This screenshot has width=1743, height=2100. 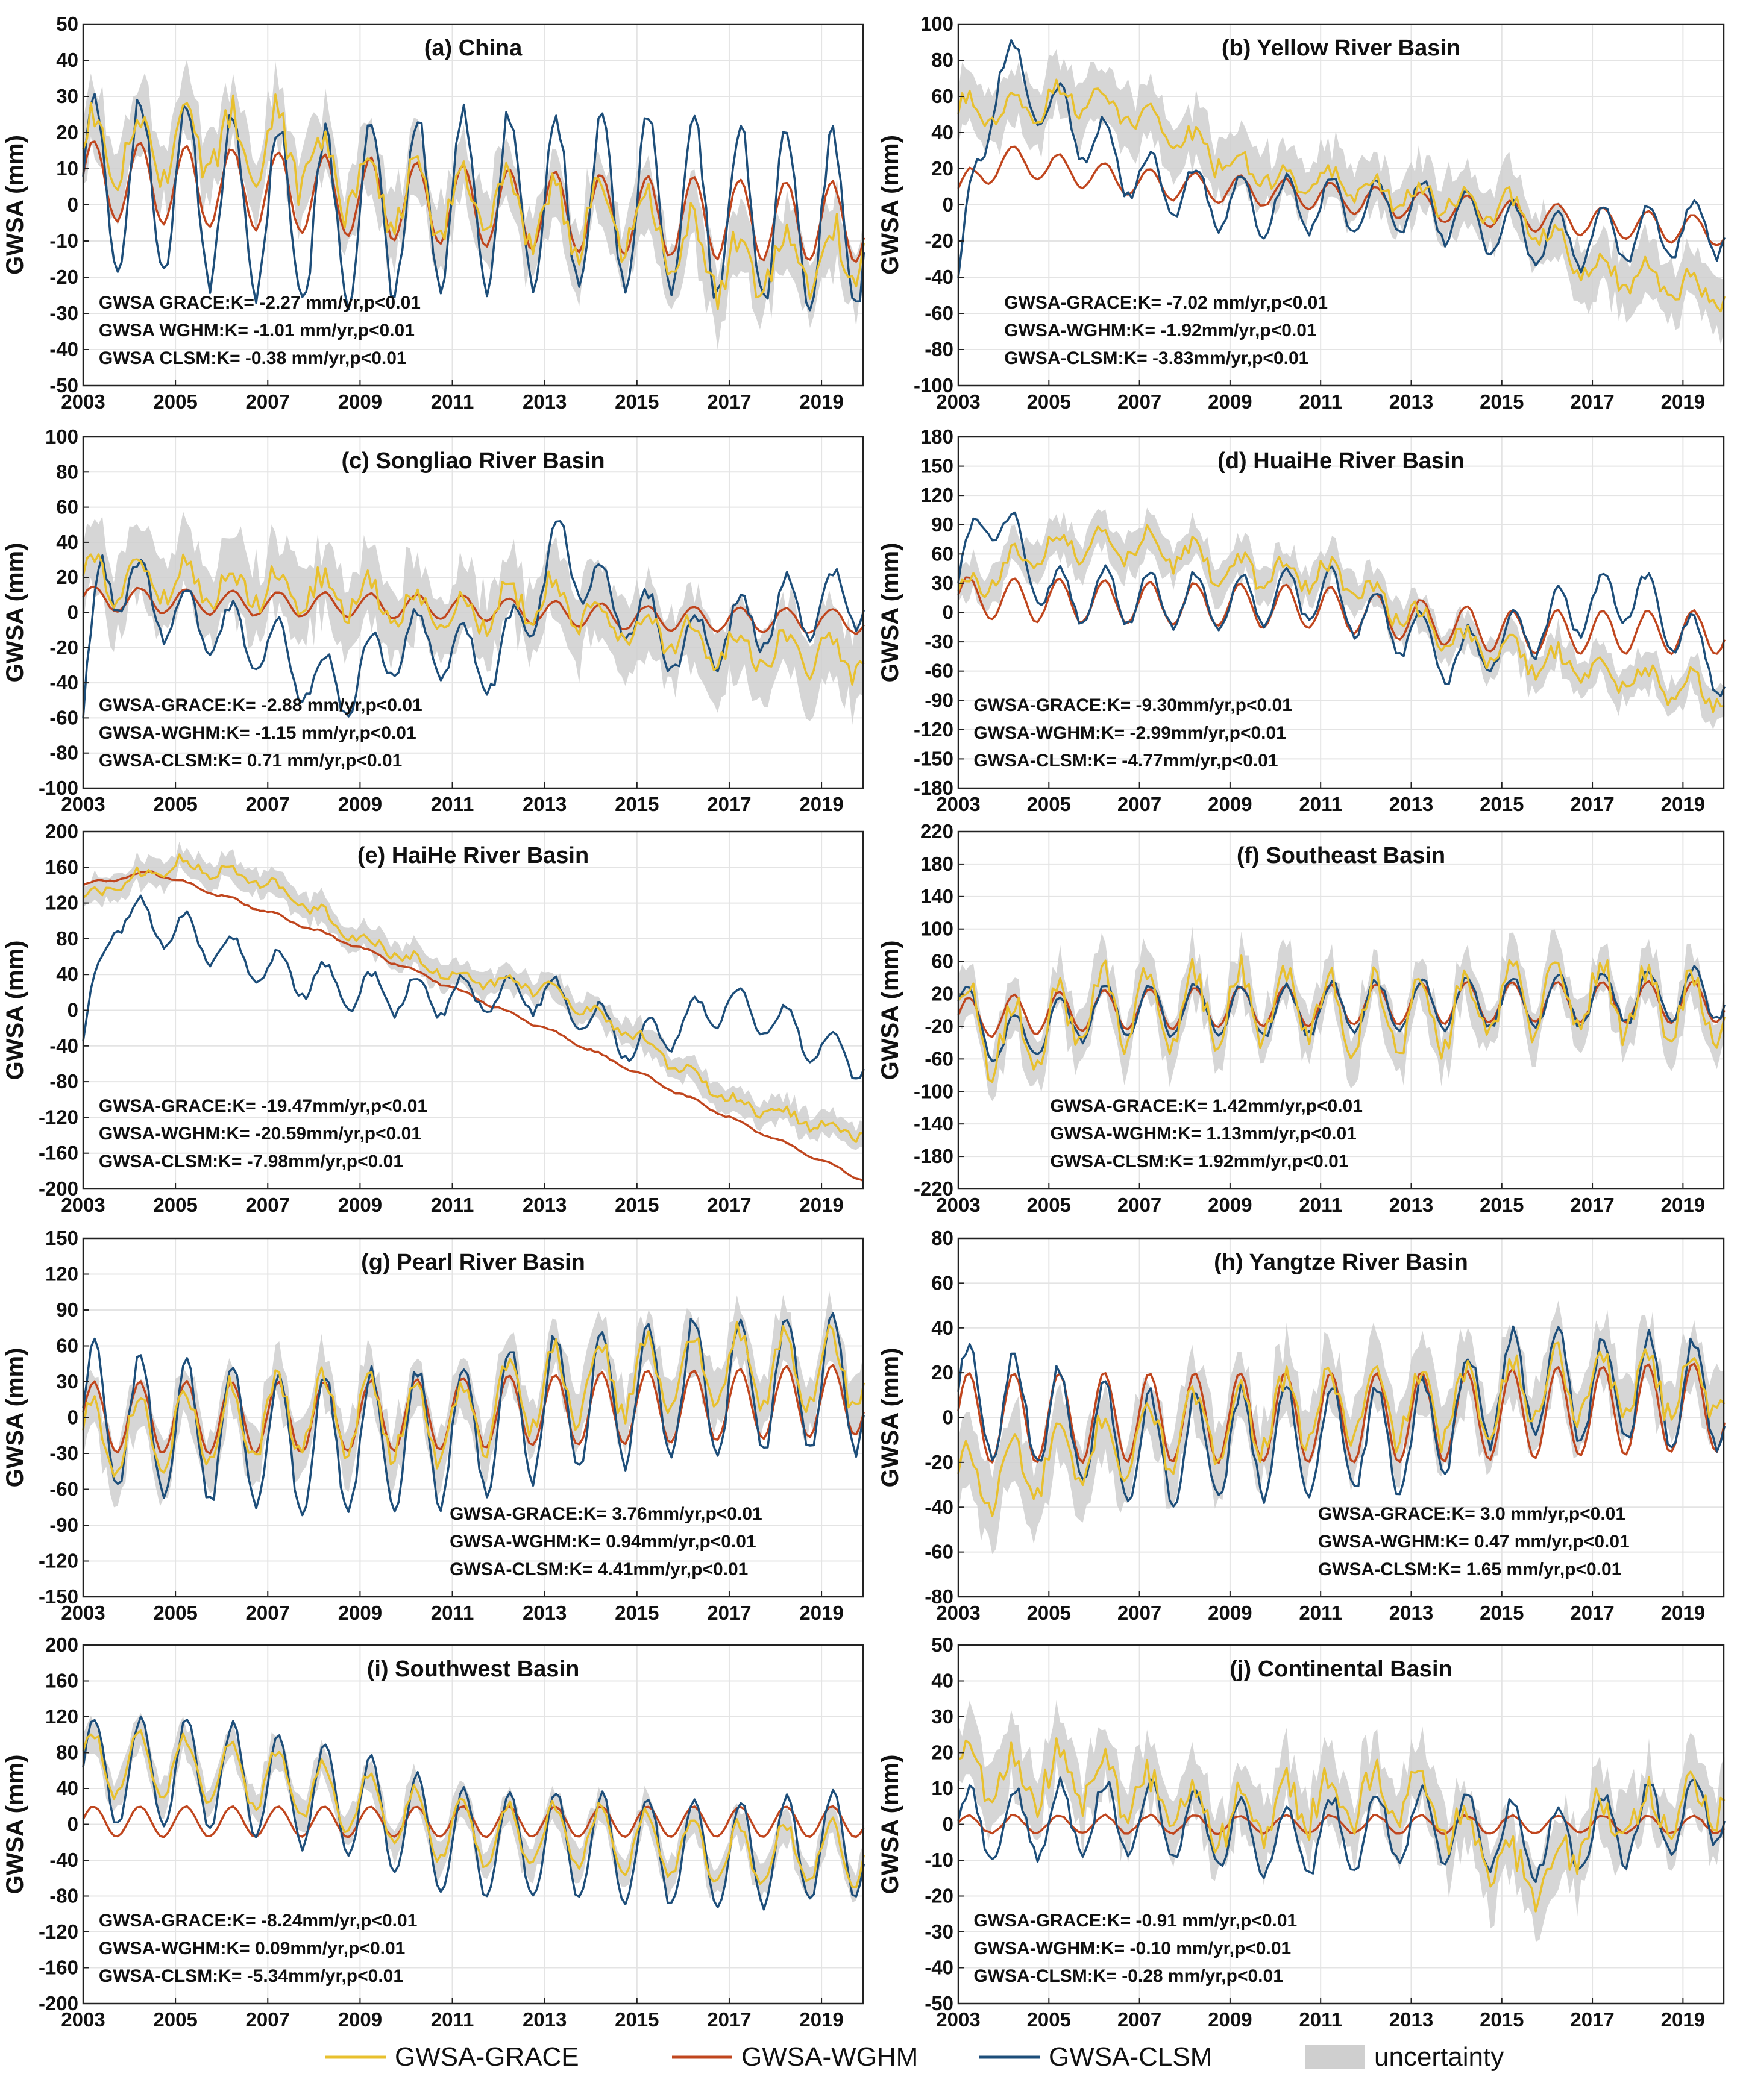 What do you see at coordinates (1474, 1542) in the screenshot?
I see `trend-annotation: GWSA-WGHM:K= 0.47 mm/yr,p<0.01` at bounding box center [1474, 1542].